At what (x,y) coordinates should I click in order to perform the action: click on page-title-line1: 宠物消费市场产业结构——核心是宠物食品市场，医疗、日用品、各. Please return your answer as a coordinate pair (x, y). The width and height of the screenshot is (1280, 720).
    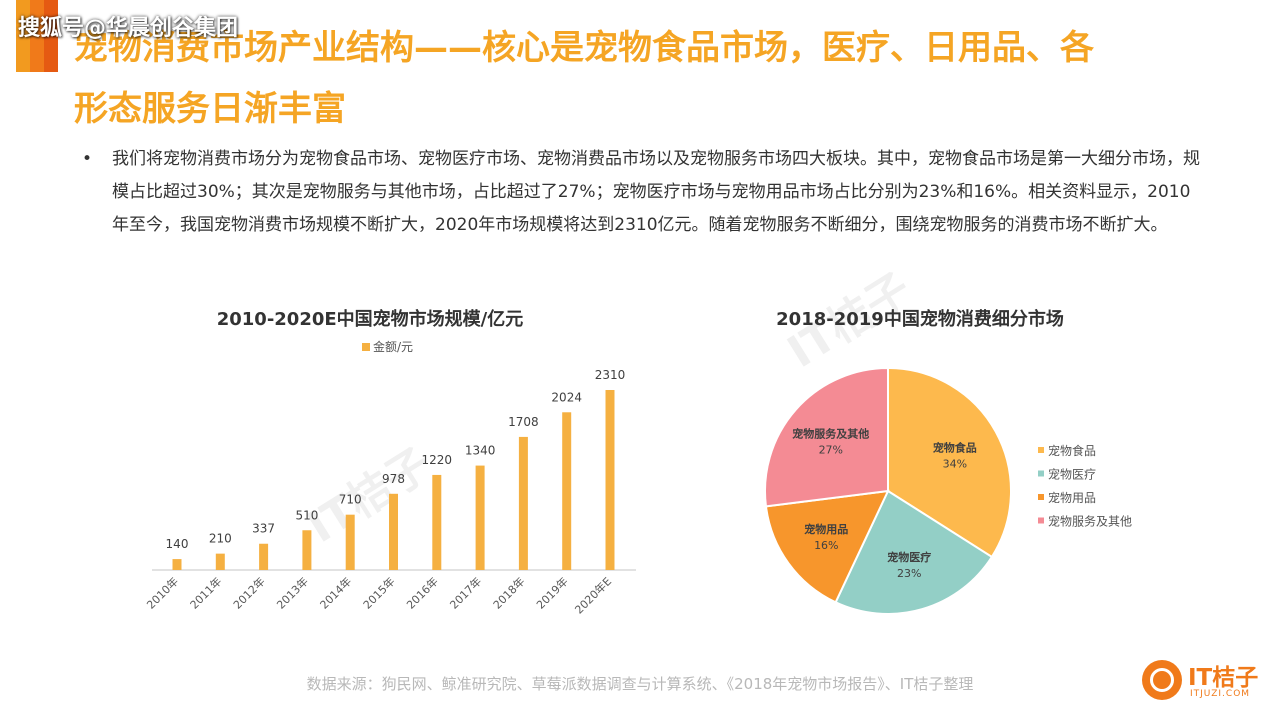
    Looking at the image, I should click on (584, 48).